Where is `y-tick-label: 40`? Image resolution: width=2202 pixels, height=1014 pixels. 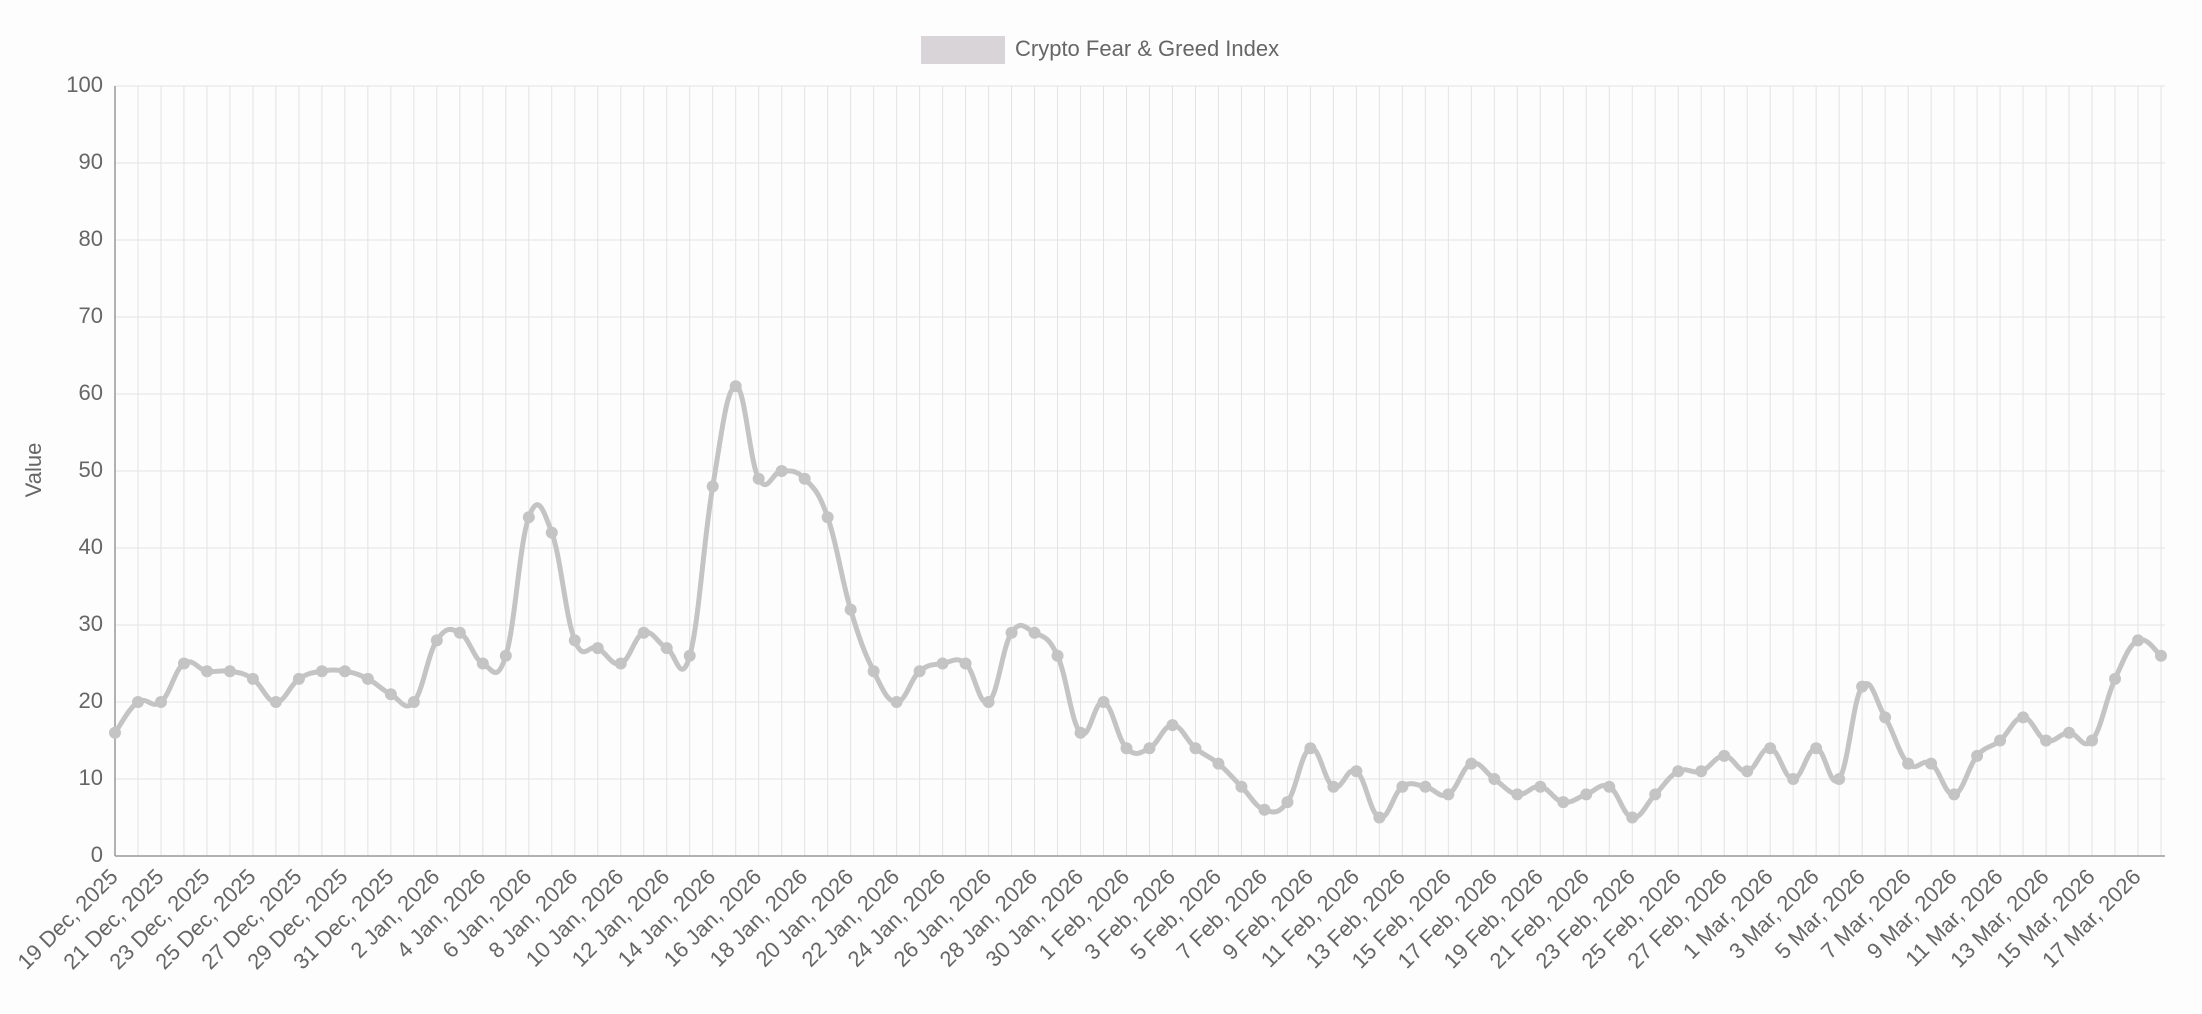
y-tick-label: 40 is located at coordinates (91, 546).